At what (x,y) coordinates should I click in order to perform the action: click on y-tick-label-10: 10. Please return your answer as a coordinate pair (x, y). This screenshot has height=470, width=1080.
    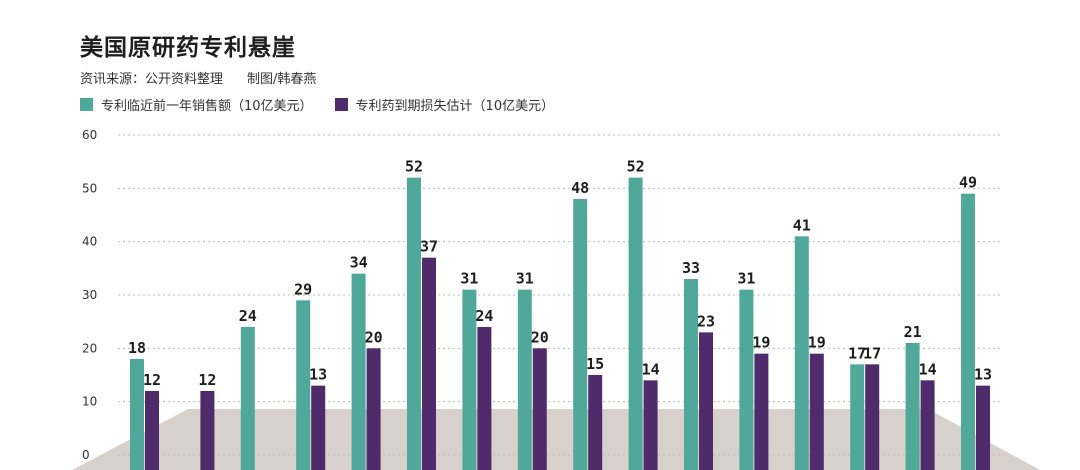
    Looking at the image, I should click on (89, 402).